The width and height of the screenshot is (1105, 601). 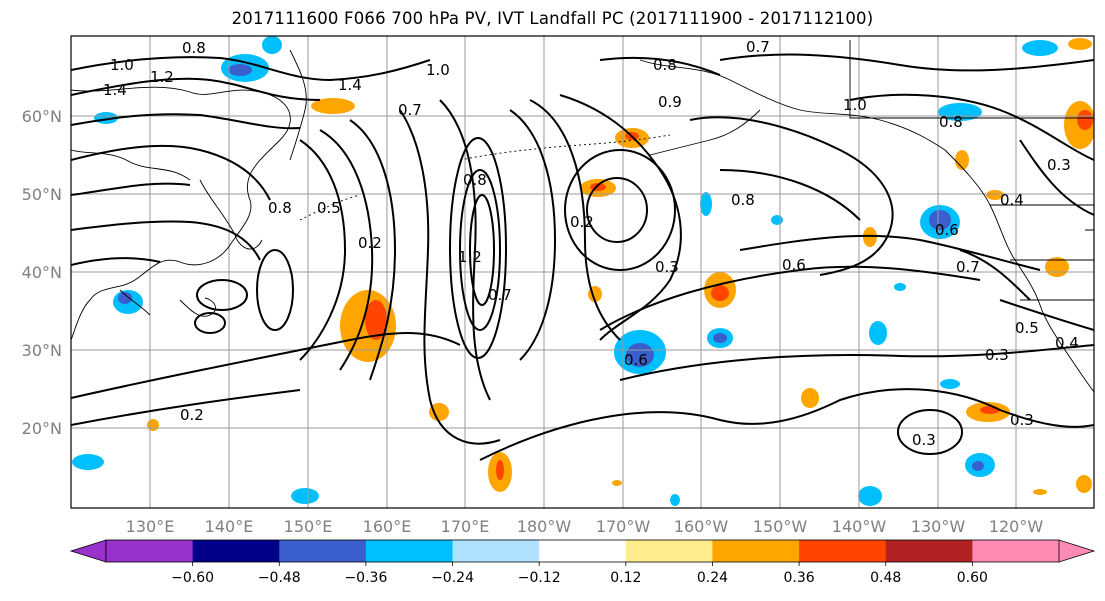 What do you see at coordinates (859, 526) in the screenshot?
I see `lon-label: 140°W` at bounding box center [859, 526].